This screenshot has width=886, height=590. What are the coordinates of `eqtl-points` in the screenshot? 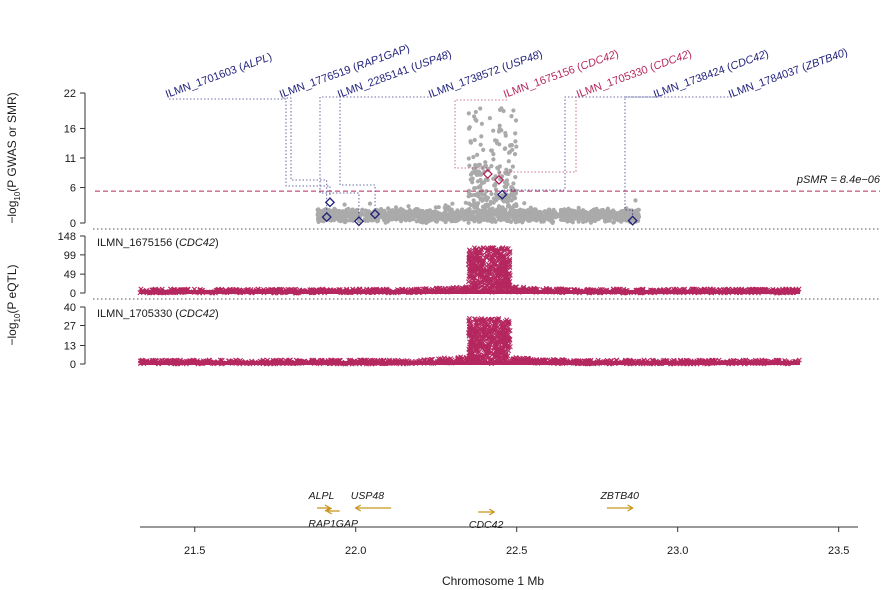 It's located at (469, 341).